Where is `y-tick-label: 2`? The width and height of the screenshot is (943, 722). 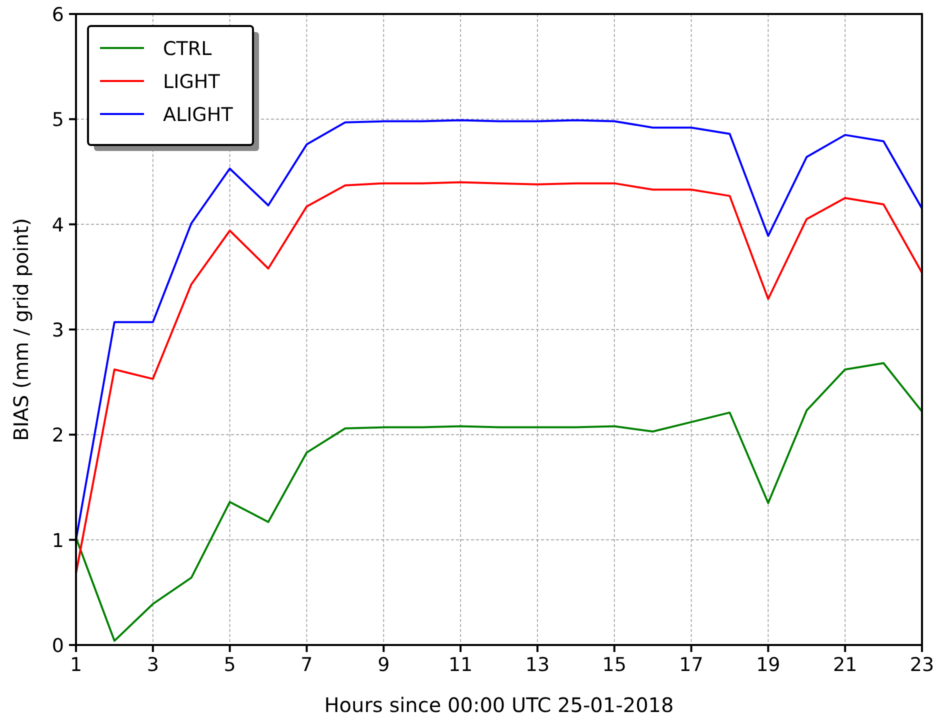
y-tick-label: 2 is located at coordinates (58, 435).